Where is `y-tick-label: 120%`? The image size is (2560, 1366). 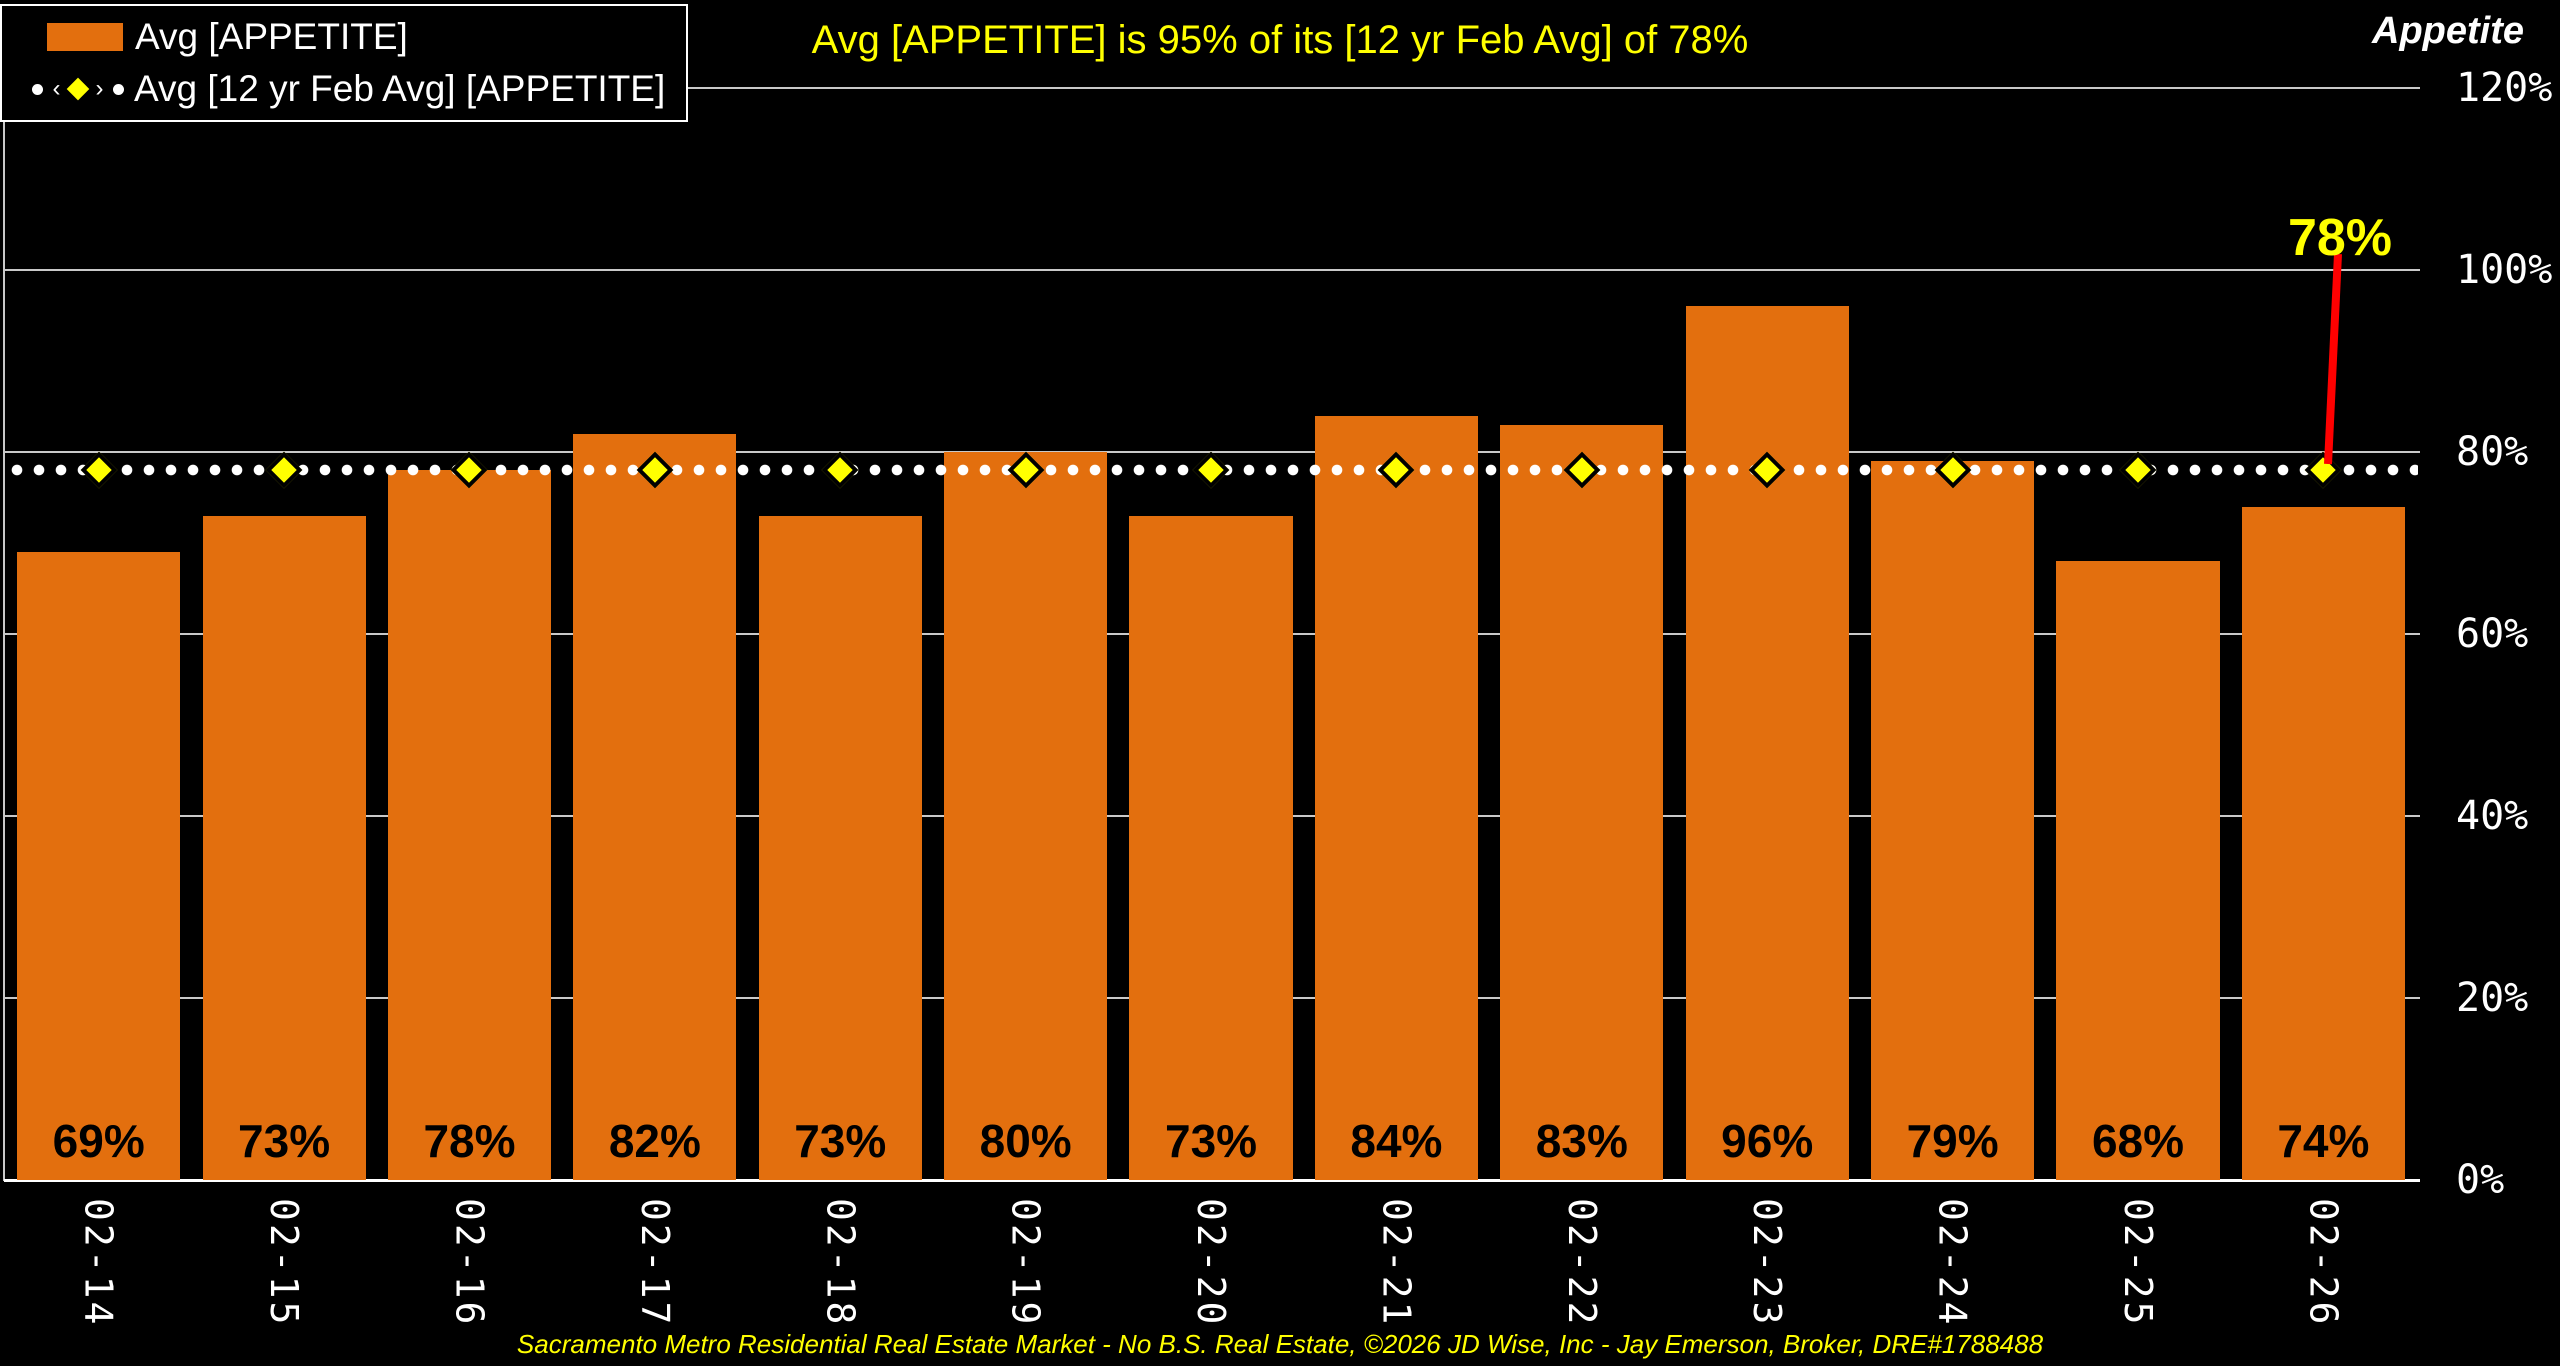
y-tick-label: 120% is located at coordinates (2504, 88).